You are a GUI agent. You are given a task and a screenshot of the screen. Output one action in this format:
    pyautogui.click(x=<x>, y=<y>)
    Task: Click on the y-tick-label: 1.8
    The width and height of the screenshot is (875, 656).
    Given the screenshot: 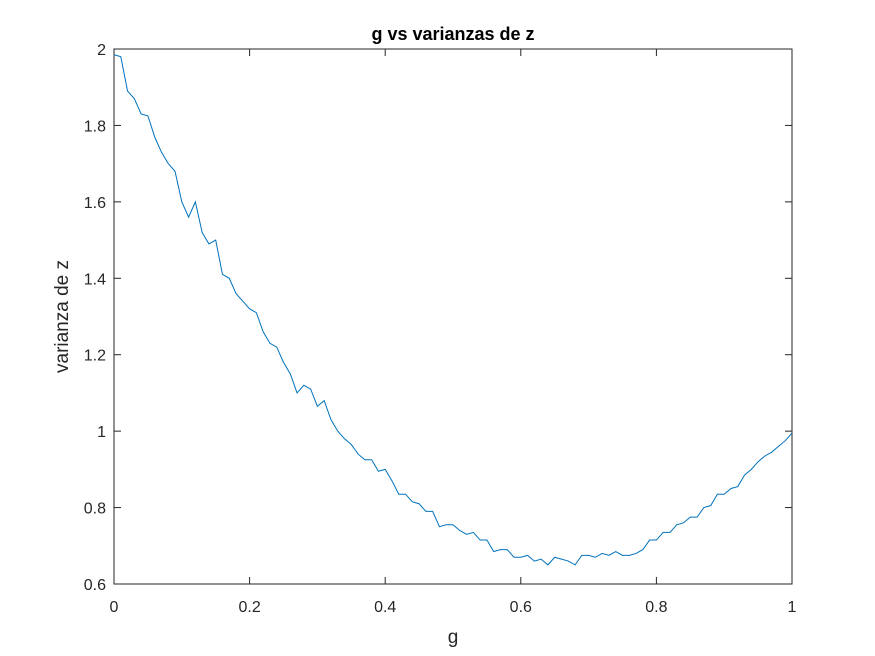 What is the action you would take?
    pyautogui.click(x=95, y=126)
    